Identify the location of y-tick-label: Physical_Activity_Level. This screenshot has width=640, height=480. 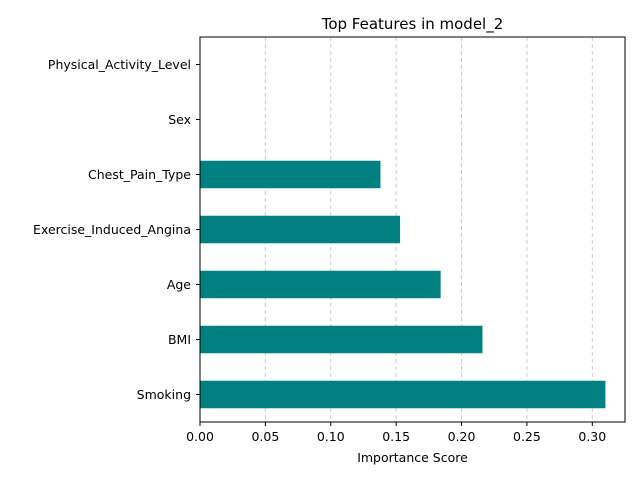
(119, 64).